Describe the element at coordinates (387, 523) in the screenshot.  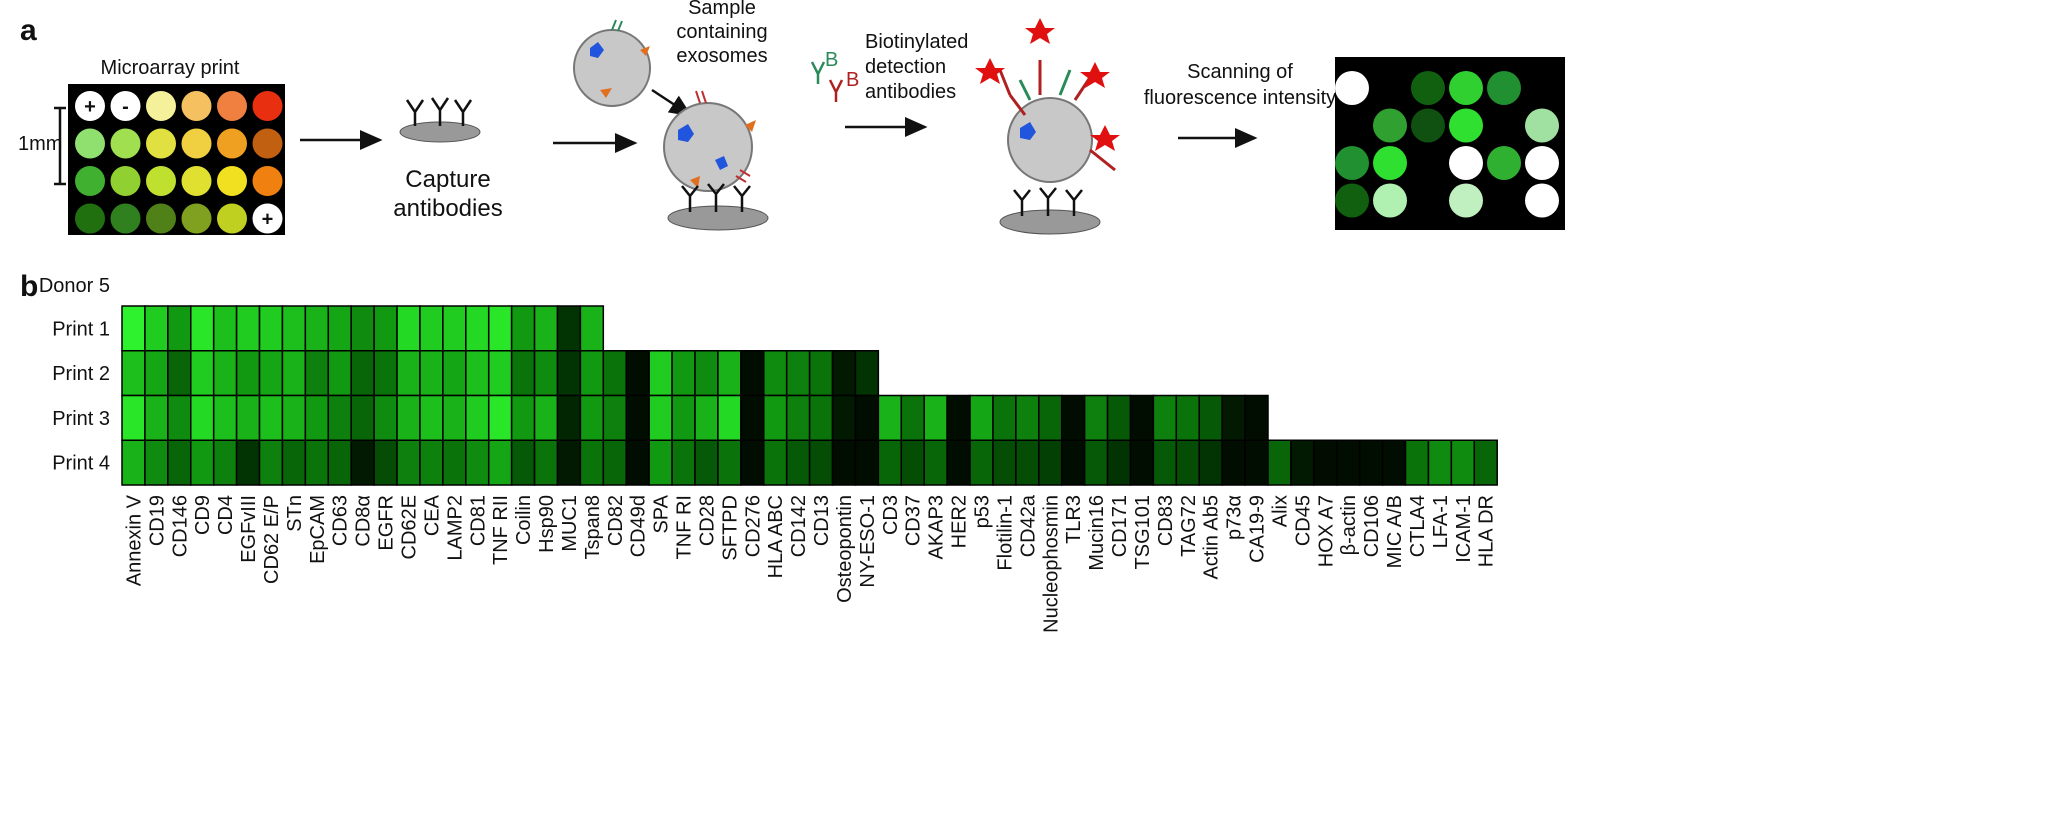
I see `column-label: EGFR` at that location.